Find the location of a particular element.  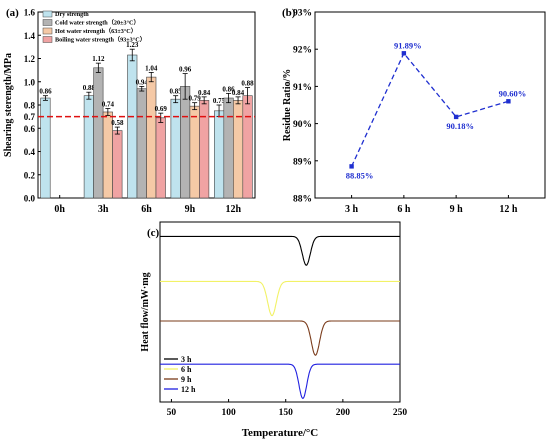

a-y-tick-label: 0.6 is located at coordinates (30, 129).